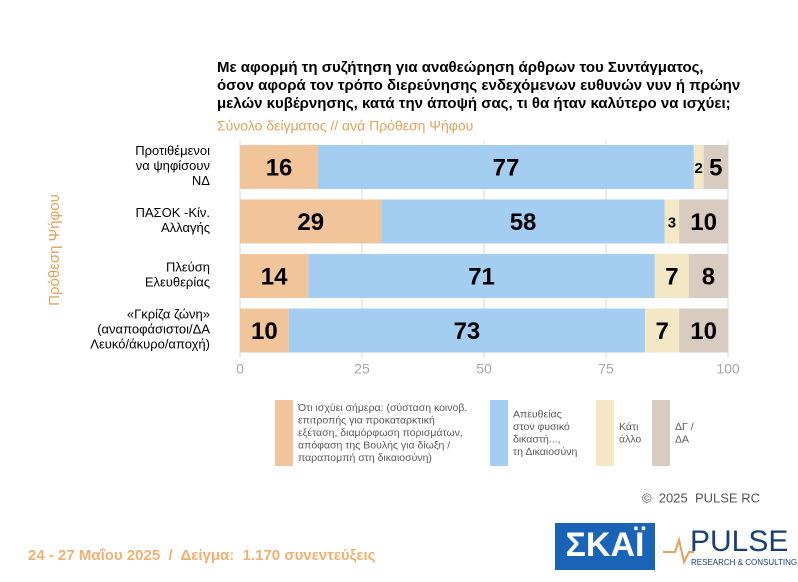 Image resolution: width=798 pixels, height=582 pixels. Describe the element at coordinates (630, 433) in the screenshot. I see `legend-label: Κάτι άλλο` at that location.